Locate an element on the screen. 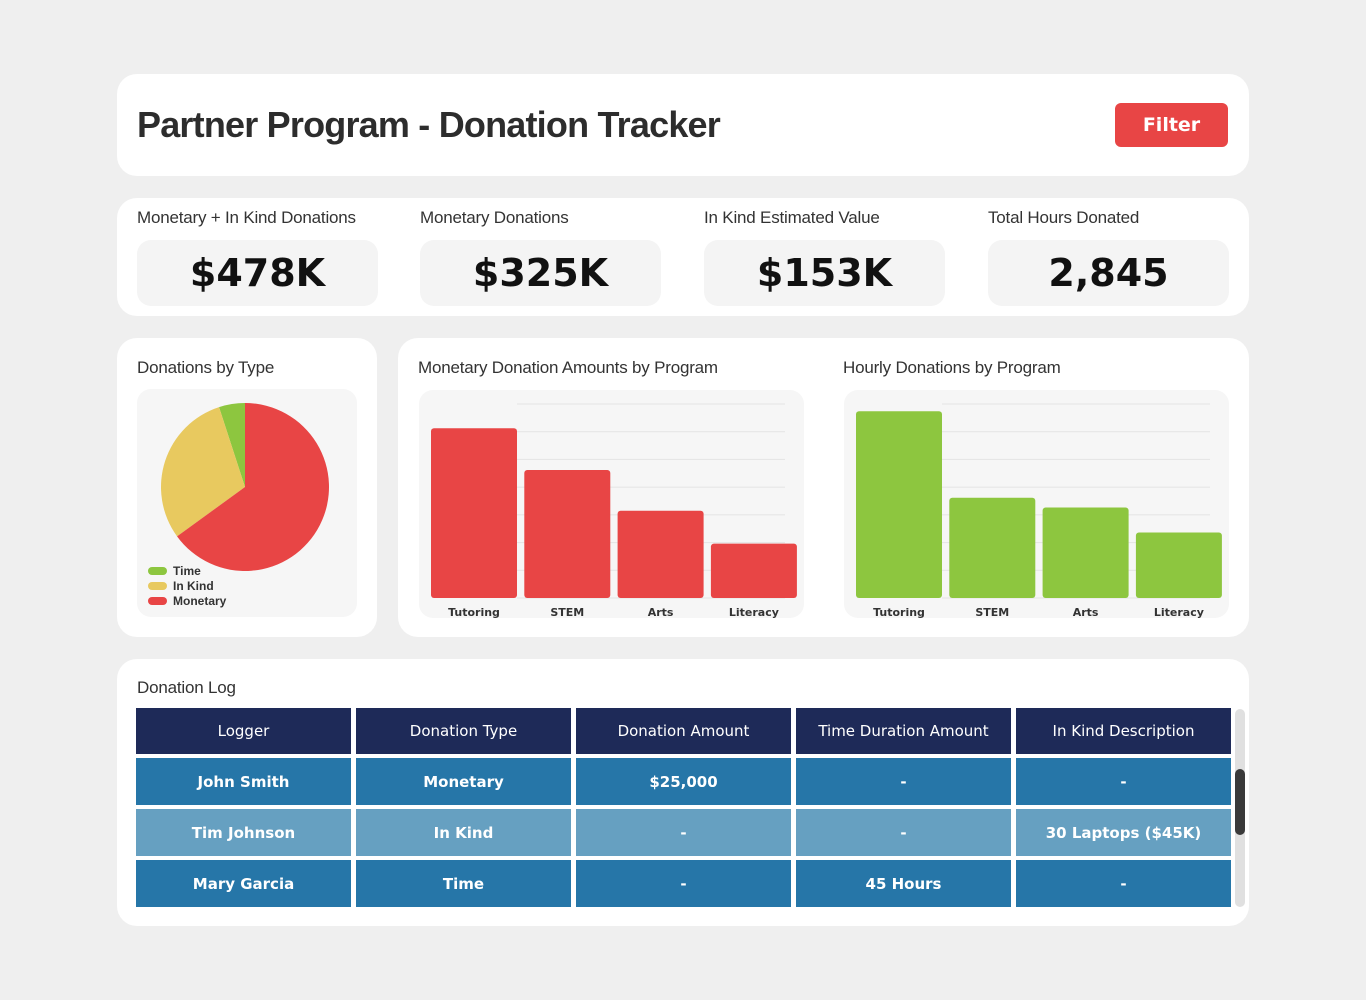 The image size is (1366, 1000). cell-logger: Tim Johnson is located at coordinates (243, 832).